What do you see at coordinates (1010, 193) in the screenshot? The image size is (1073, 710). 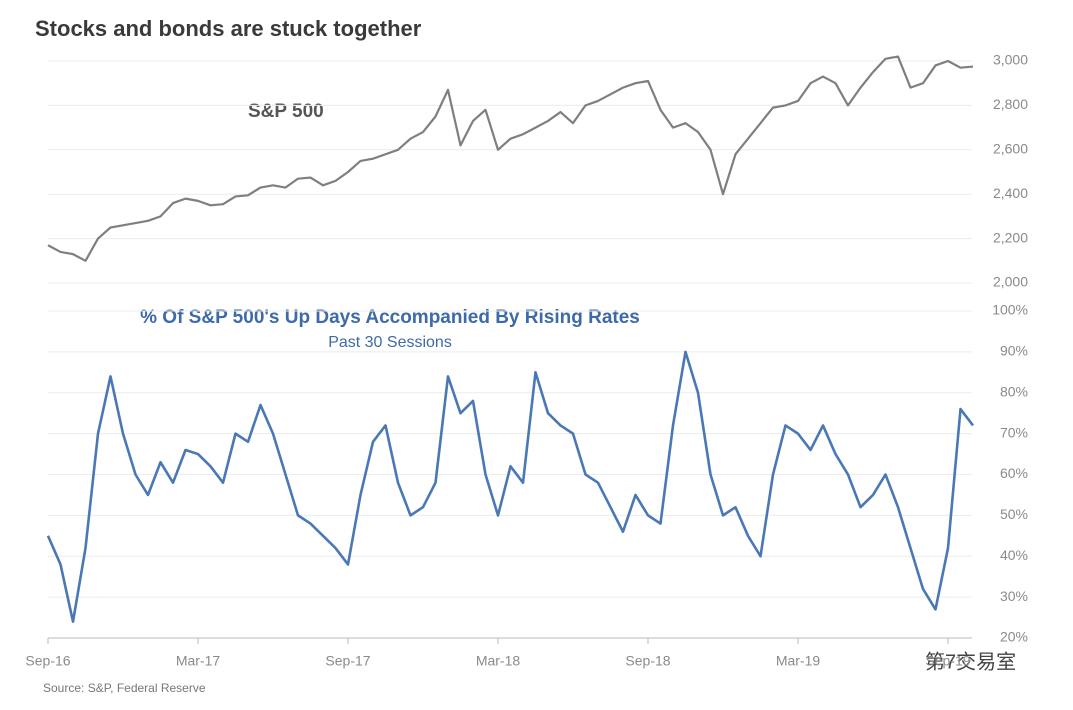 I see `y-tick-label: 2,400` at bounding box center [1010, 193].